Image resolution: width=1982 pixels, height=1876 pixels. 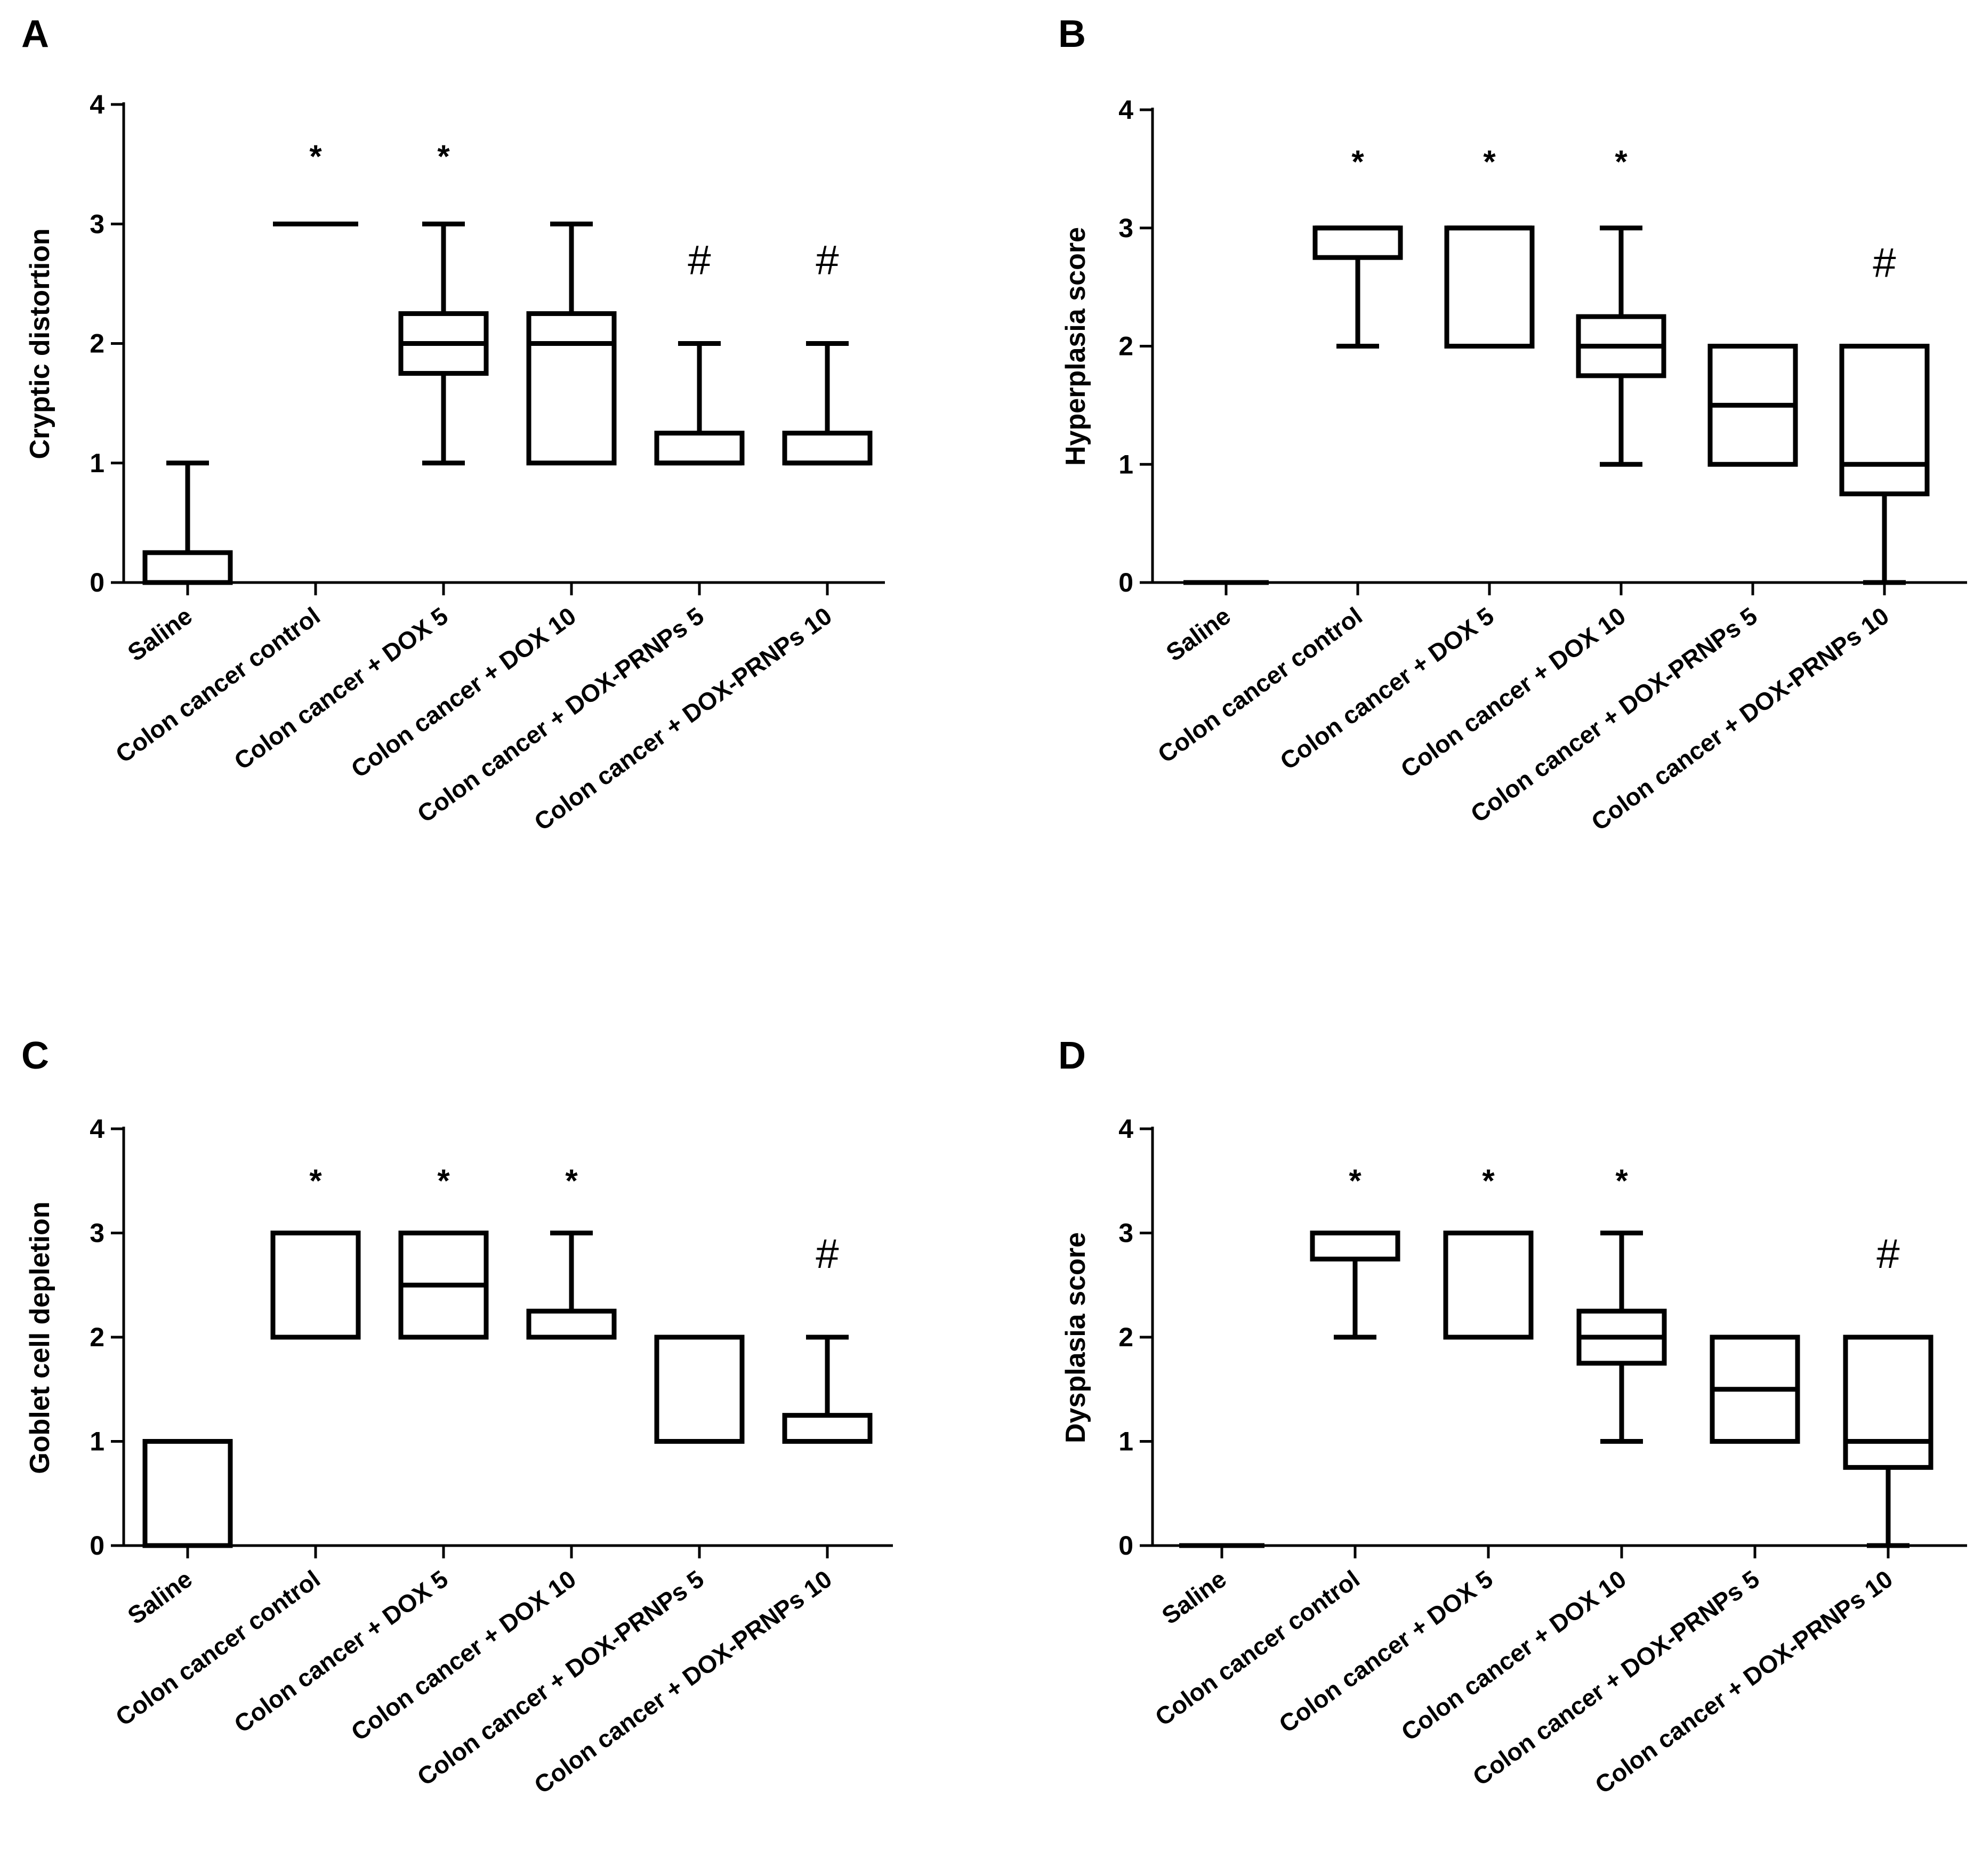 What do you see at coordinates (1072, 34) in the screenshot?
I see `panel-letter: B` at bounding box center [1072, 34].